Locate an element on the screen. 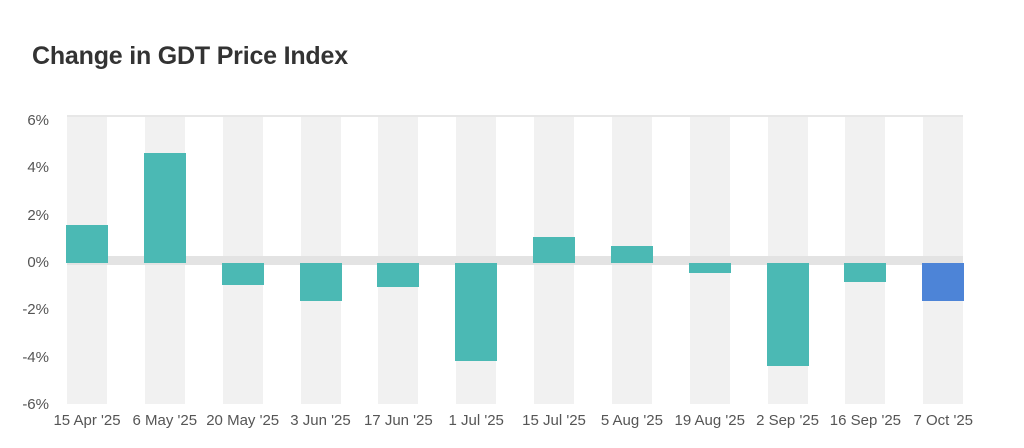 The height and width of the screenshot is (448, 1024). y-axis-label-2: -2% is located at coordinates (35, 310).